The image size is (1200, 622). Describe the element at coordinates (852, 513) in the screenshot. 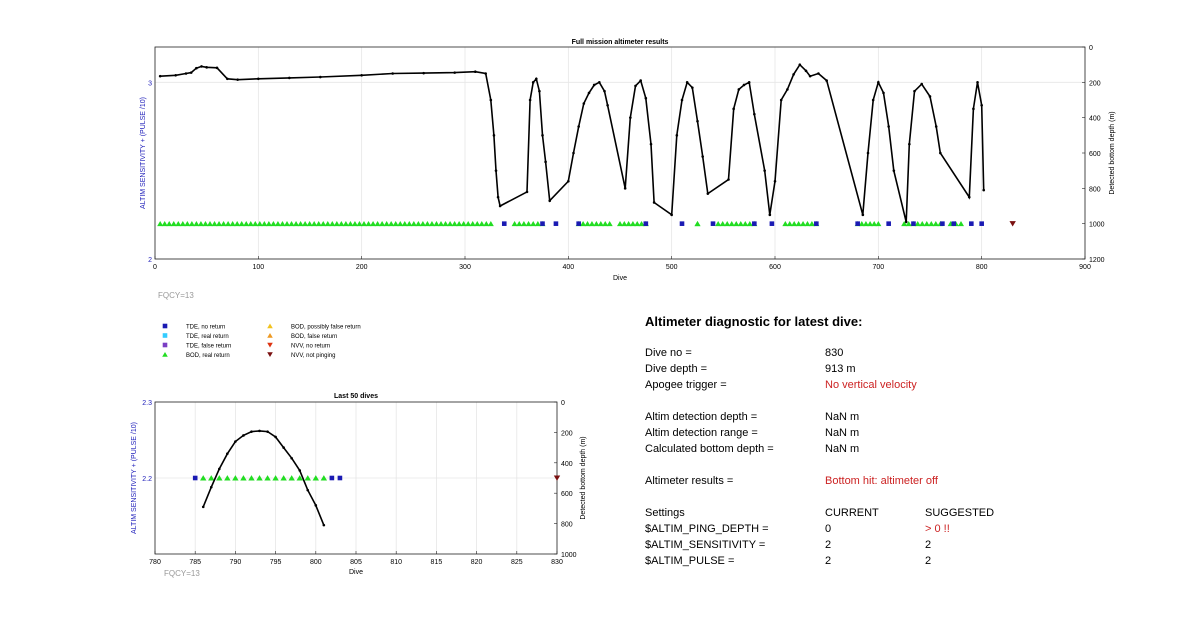

I see `settings-header-current: CURRENT` at that location.